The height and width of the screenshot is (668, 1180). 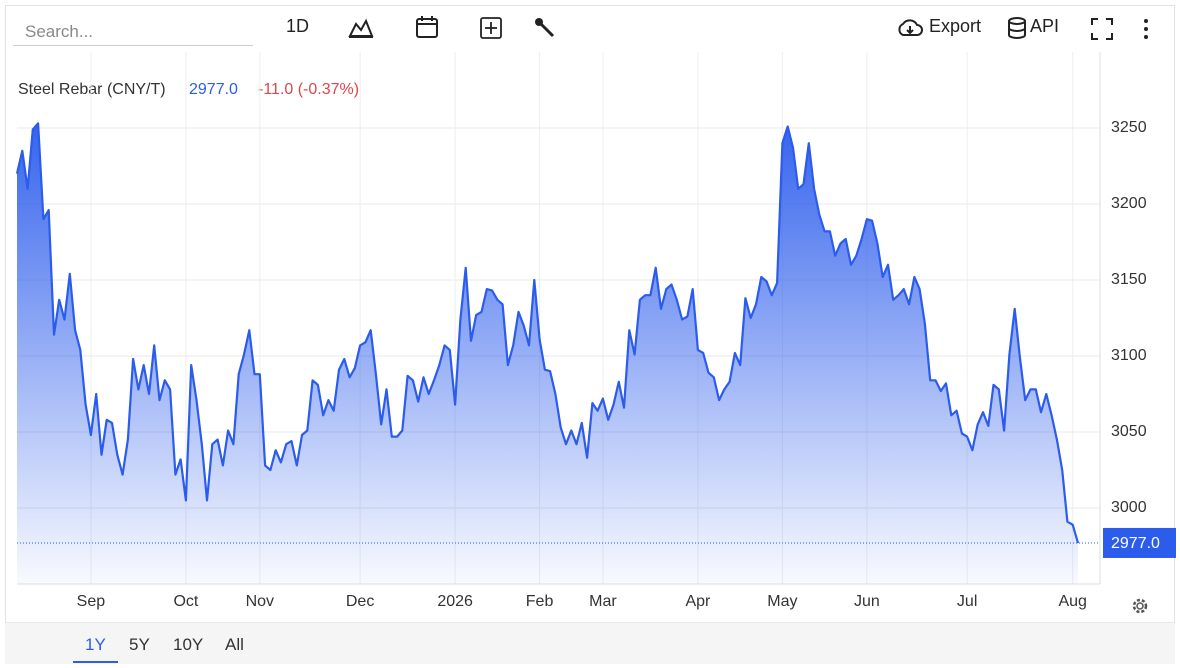 What do you see at coordinates (455, 601) in the screenshot?
I see `x-tick-label: 2026` at bounding box center [455, 601].